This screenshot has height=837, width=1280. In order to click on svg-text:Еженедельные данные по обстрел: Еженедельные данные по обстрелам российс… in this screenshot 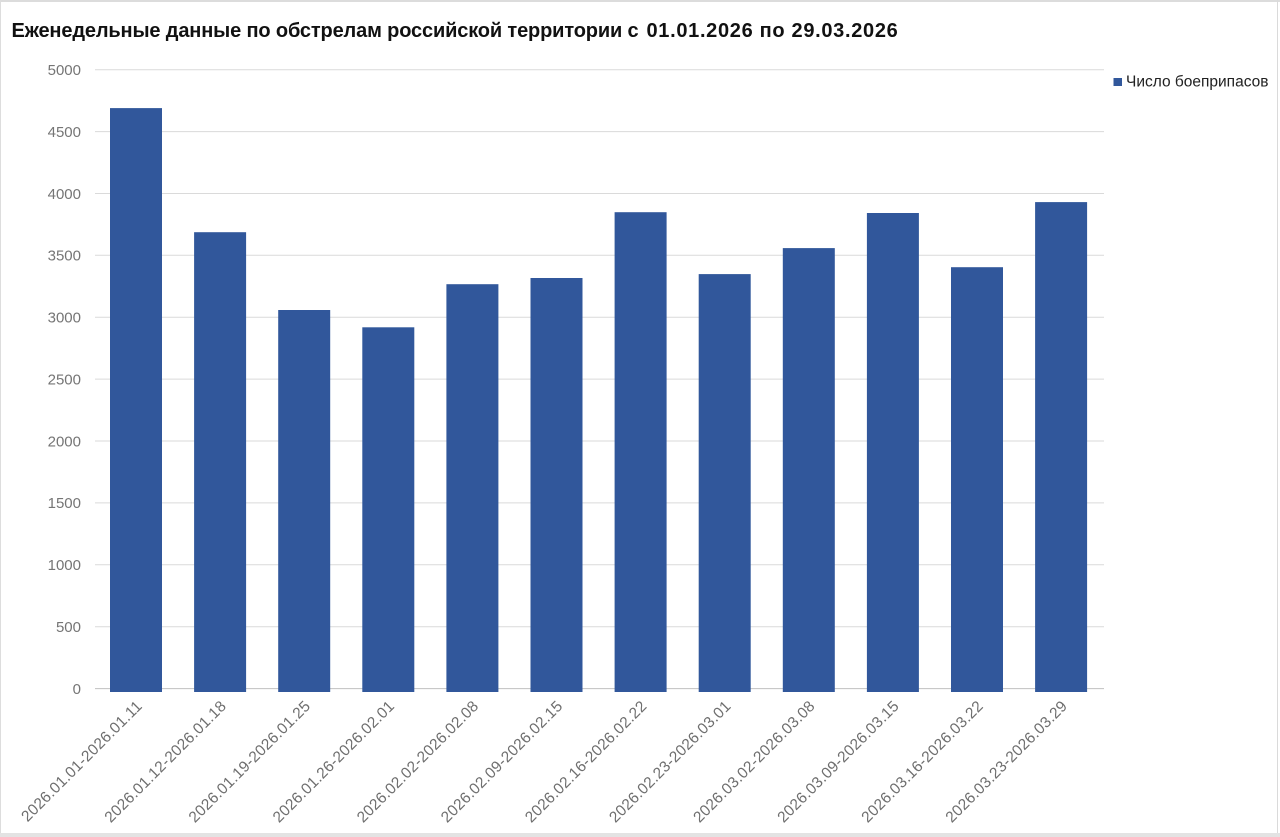, I will do `click(325, 31)`.